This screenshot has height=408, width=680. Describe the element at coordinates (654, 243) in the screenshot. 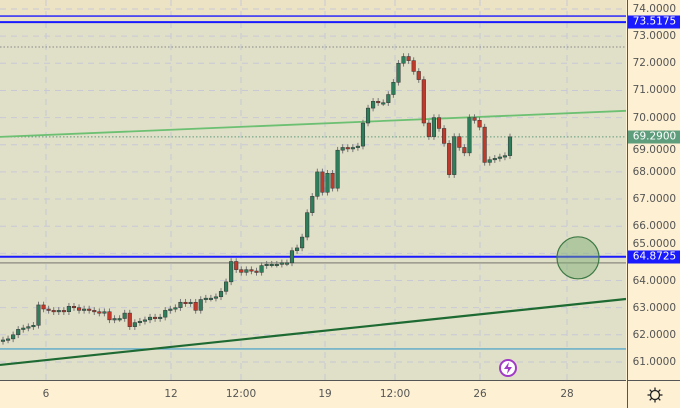

I see `price-tick-label: 65.0000` at that location.